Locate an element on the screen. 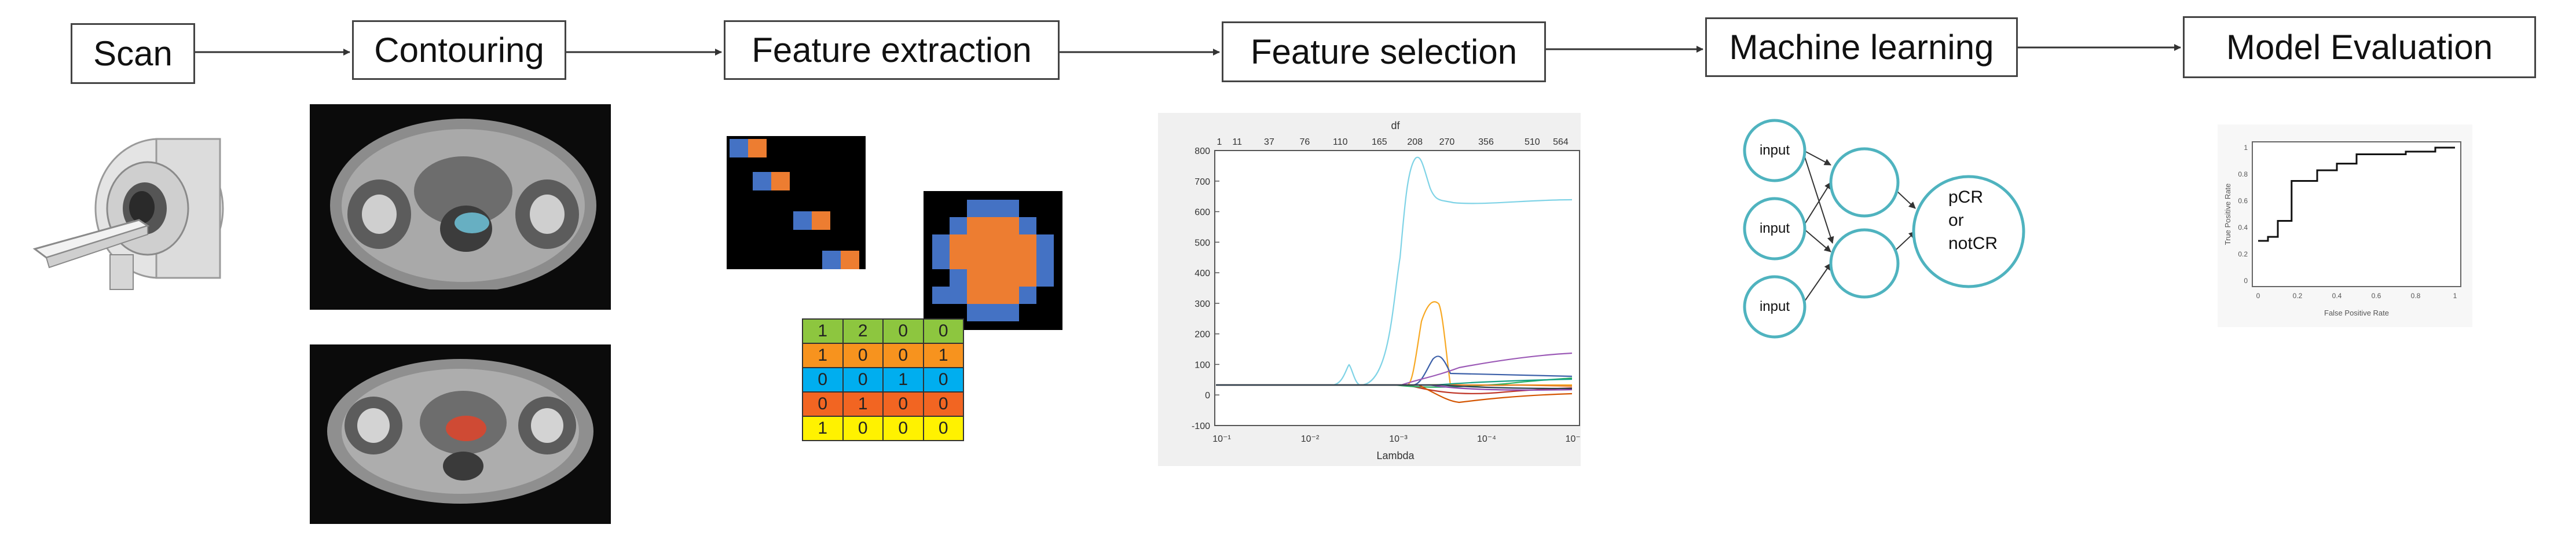 This screenshot has width=2576, height=539. tumor-contour-red is located at coordinates (466, 428).